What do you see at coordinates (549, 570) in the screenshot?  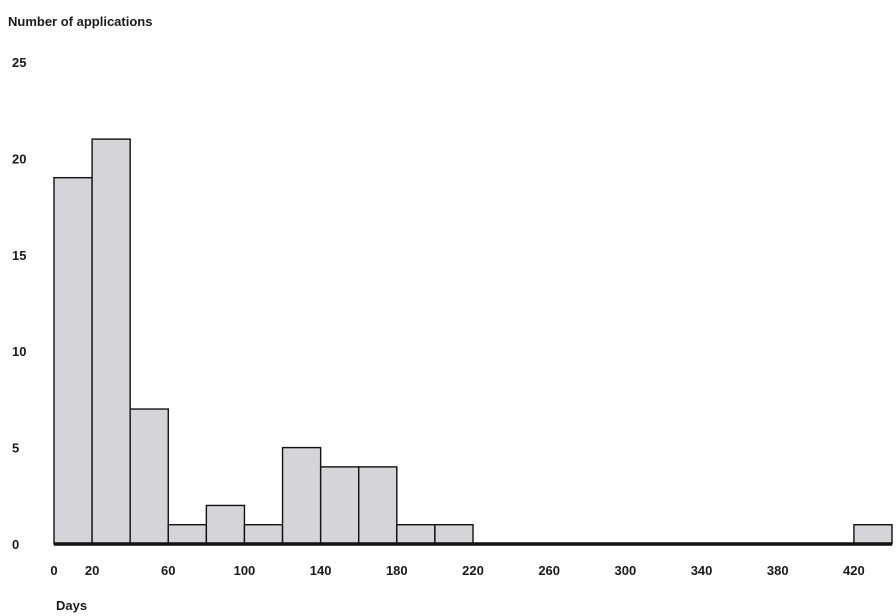 I see `x-tick-label: 260` at bounding box center [549, 570].